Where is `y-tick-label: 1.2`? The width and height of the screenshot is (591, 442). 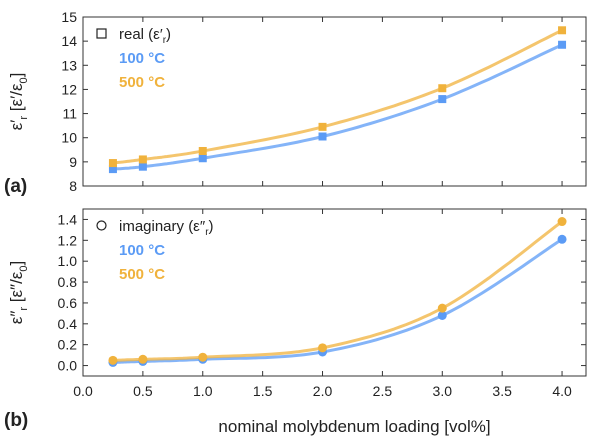
y-tick-label: 1.2 is located at coordinates (68, 240).